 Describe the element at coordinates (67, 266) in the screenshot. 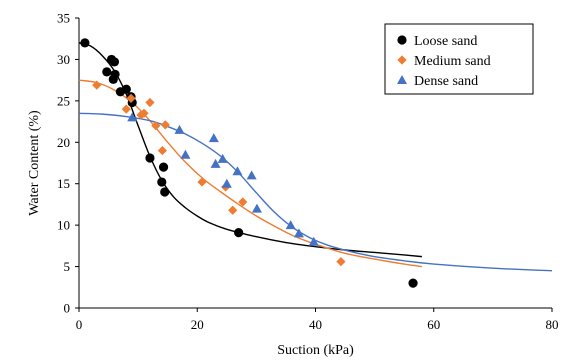

I see `y-tick-label: 5` at that location.